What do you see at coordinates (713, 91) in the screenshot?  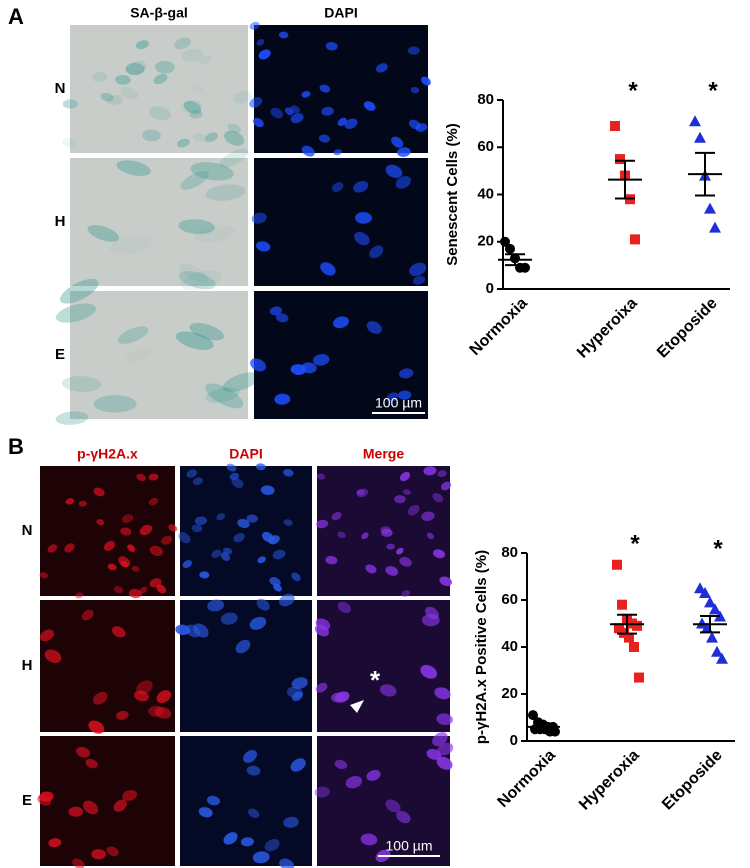 I see `significance-marker: *` at bounding box center [713, 91].